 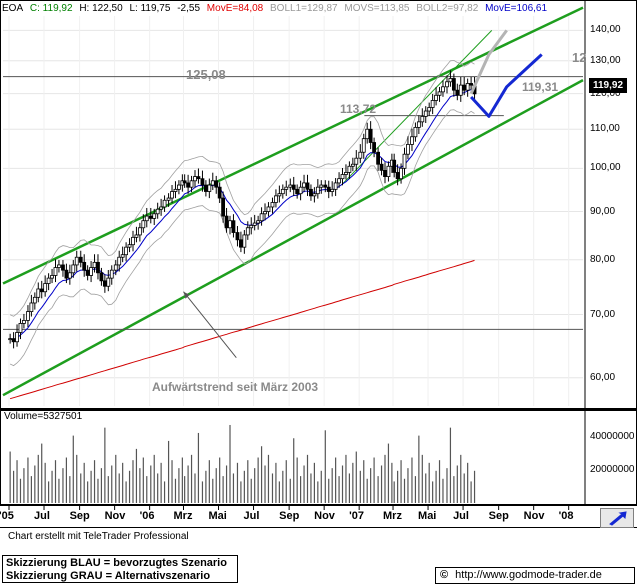 I want to click on trend-arrow-head, so click(x=186, y=295).